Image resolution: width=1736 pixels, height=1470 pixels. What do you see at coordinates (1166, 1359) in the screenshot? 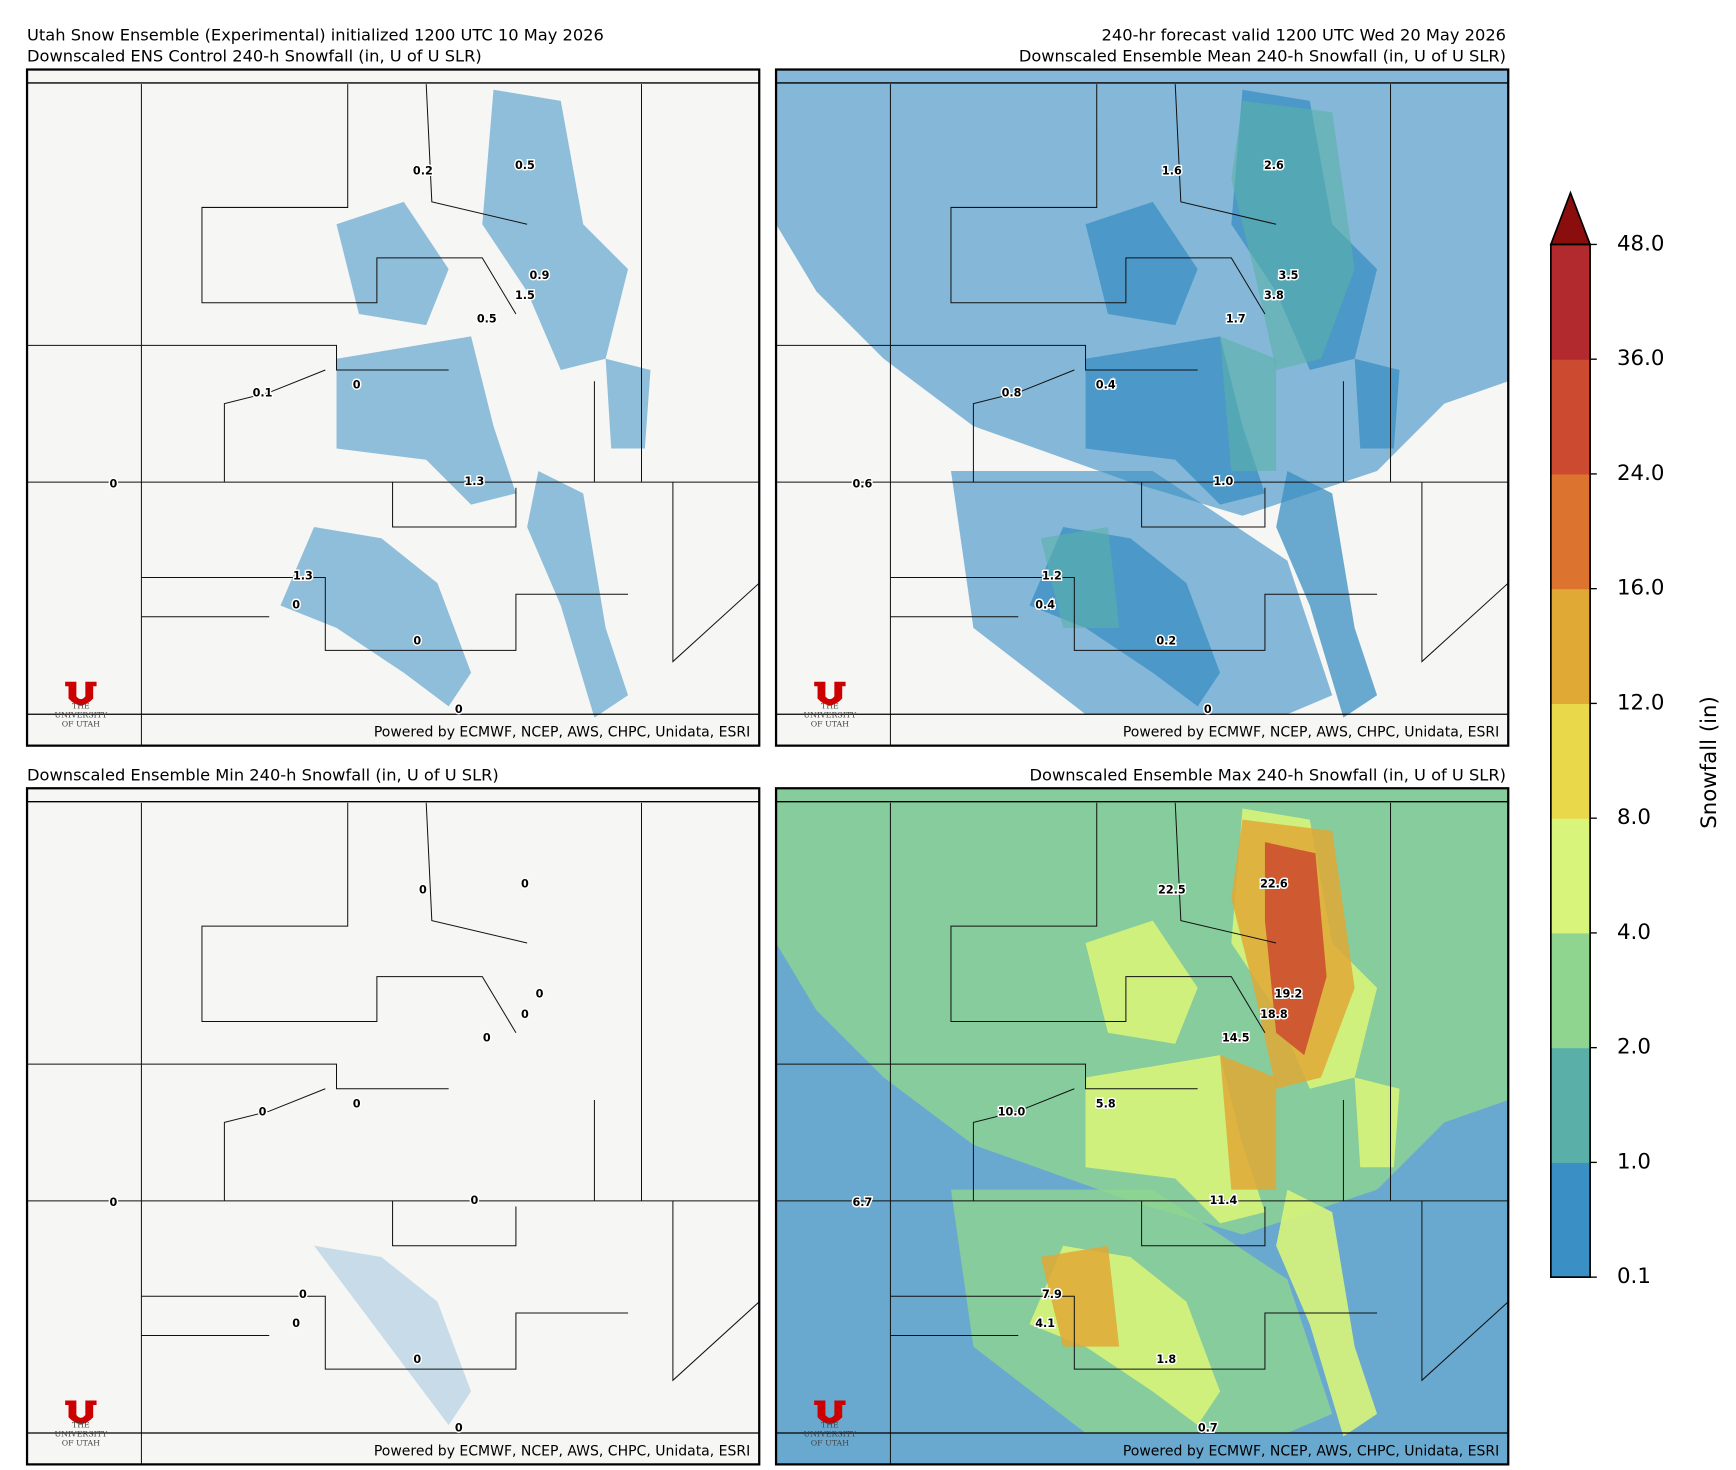
I see `point-label: 1.8` at bounding box center [1166, 1359].